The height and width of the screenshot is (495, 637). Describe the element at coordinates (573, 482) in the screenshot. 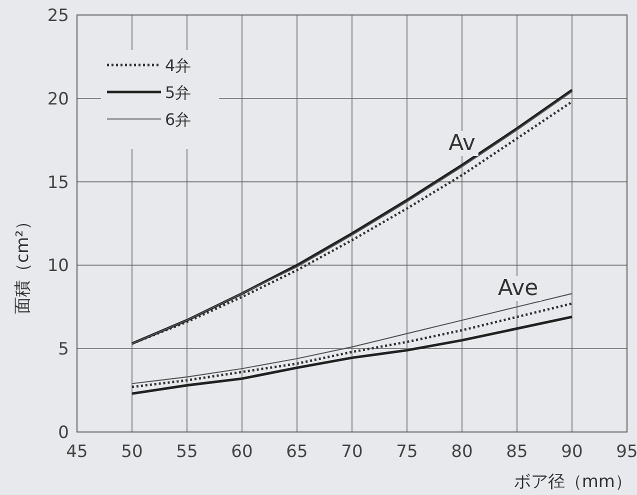

I see `x-axis-title: ボア径（mm）` at that location.